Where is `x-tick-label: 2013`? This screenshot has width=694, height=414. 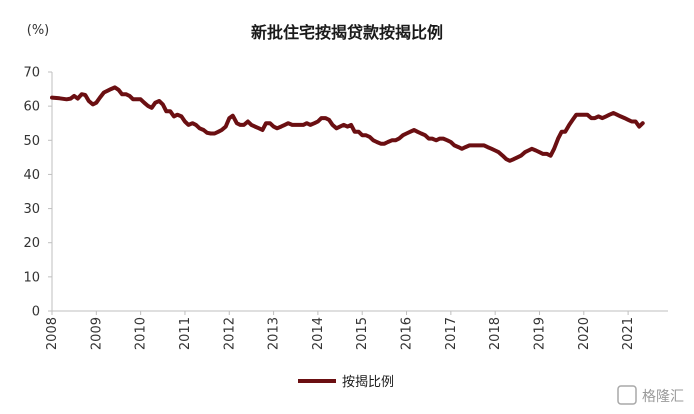
x-tick-label: 2013 is located at coordinates (274, 333).